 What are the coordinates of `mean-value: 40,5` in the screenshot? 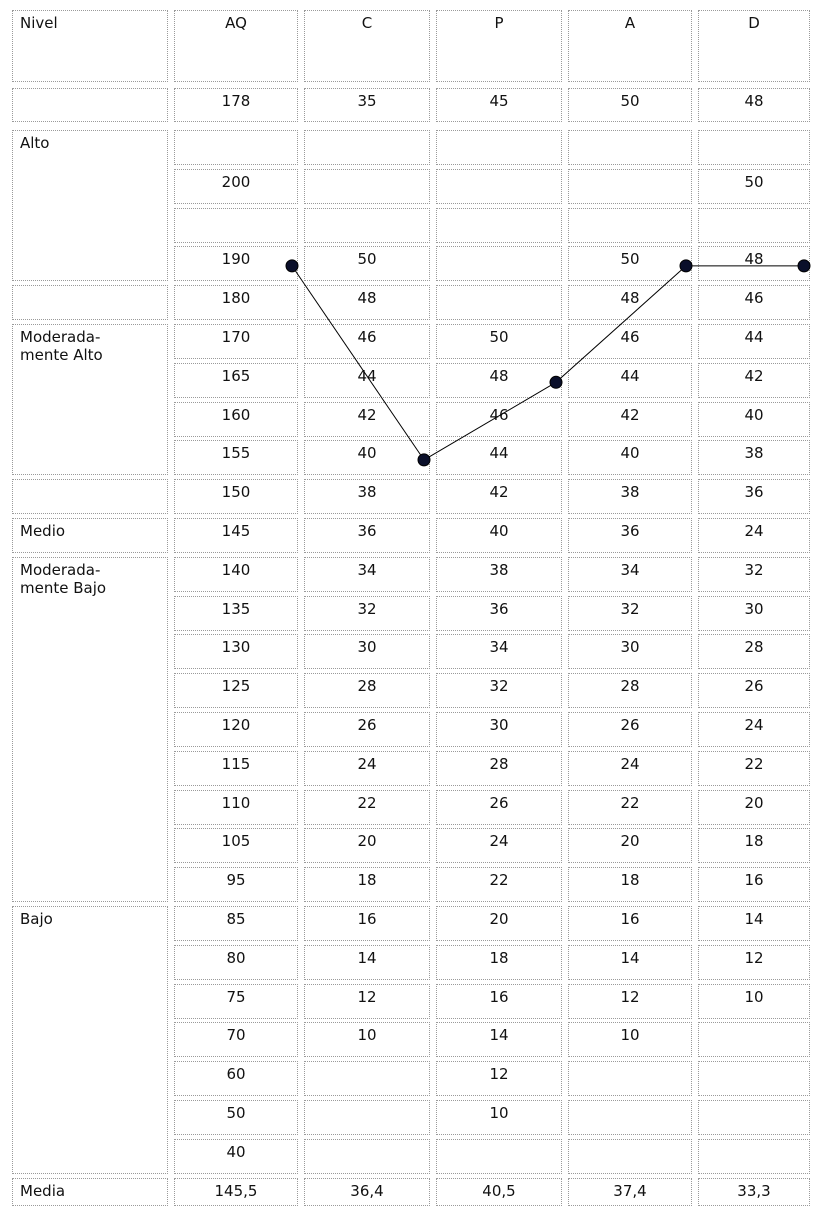 It's located at (499, 1191).